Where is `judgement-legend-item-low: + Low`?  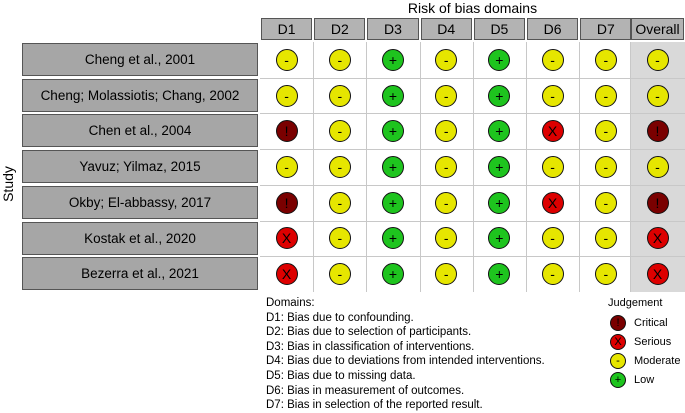
judgement-legend-item-low: + Low is located at coordinates (632, 380).